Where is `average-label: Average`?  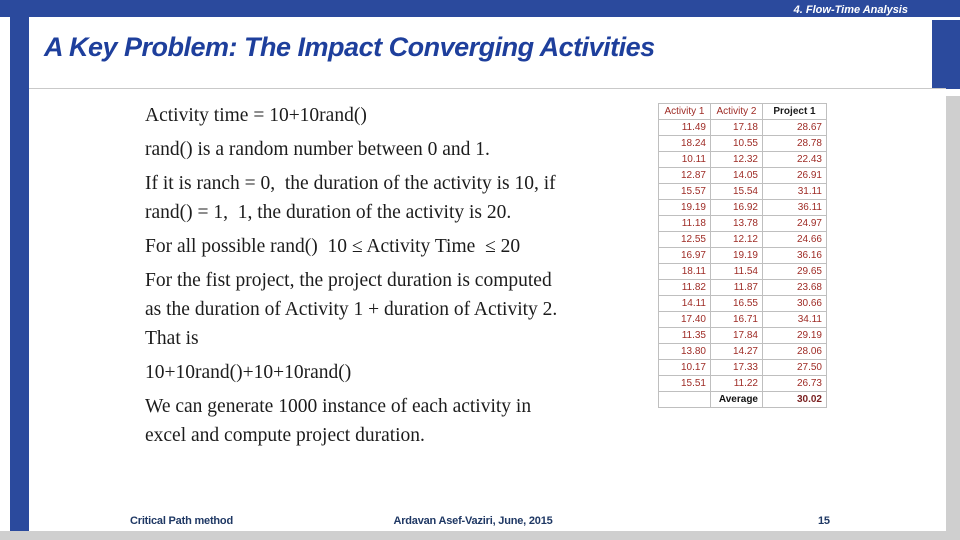 average-label: Average is located at coordinates (736, 399).